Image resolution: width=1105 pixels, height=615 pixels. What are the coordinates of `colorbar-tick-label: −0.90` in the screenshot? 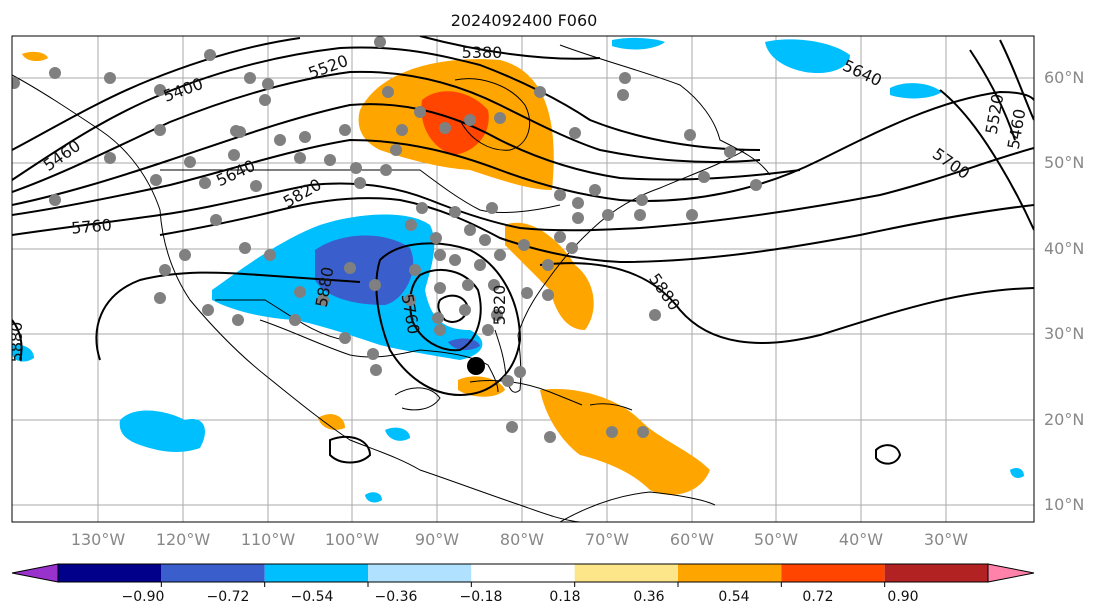 It's located at (143, 597).